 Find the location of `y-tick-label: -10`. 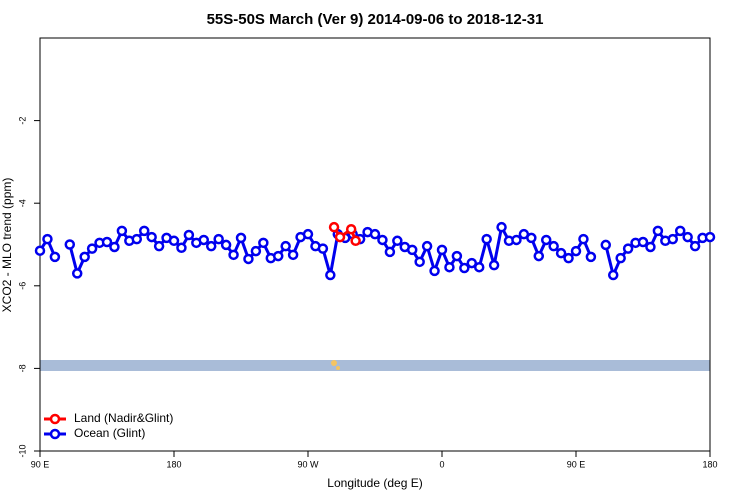

y-tick-label: -10 is located at coordinates (22, 450).